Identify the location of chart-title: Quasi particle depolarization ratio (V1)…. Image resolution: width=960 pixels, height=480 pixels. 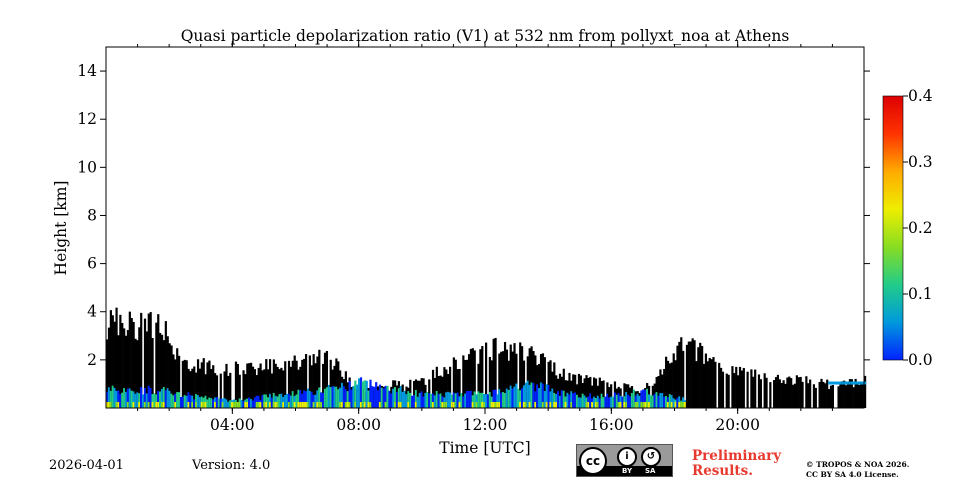
(485, 36).